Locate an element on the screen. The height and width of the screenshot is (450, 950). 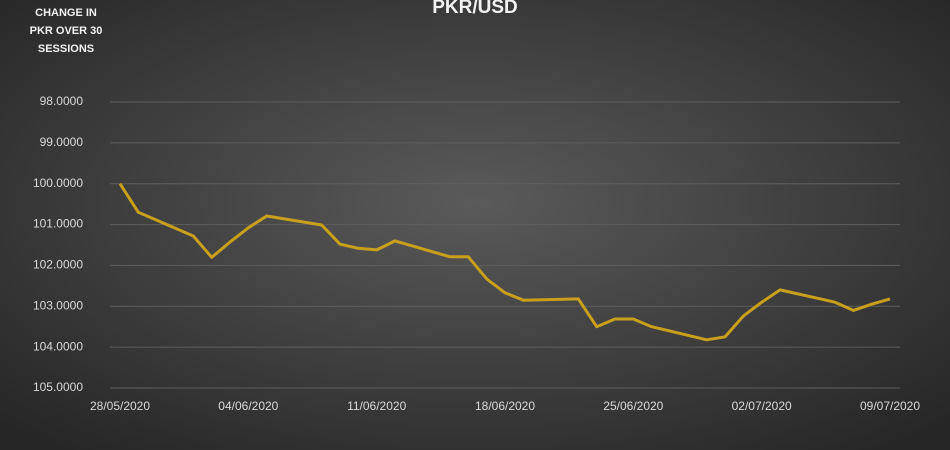
annotation: CHANGE IN is located at coordinates (66, 13).